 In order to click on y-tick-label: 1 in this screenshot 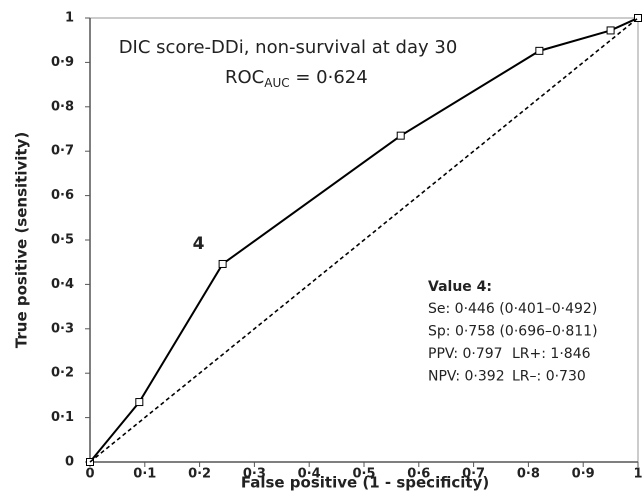, I will do `click(69, 18)`.